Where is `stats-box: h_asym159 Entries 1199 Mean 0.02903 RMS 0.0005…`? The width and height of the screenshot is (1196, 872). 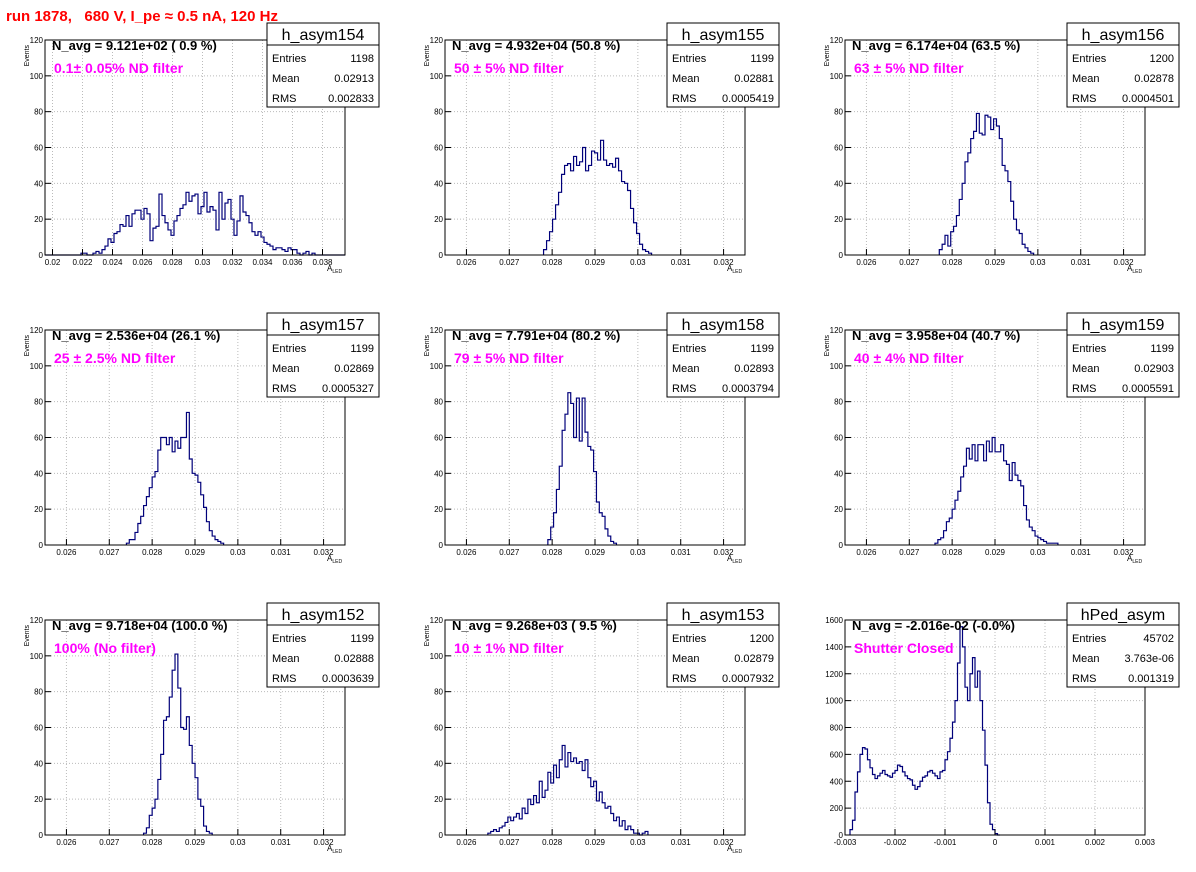 stats-box: h_asym159 Entries 1199 Mean 0.02903 RMS 0.0005… is located at coordinates (1123, 355).